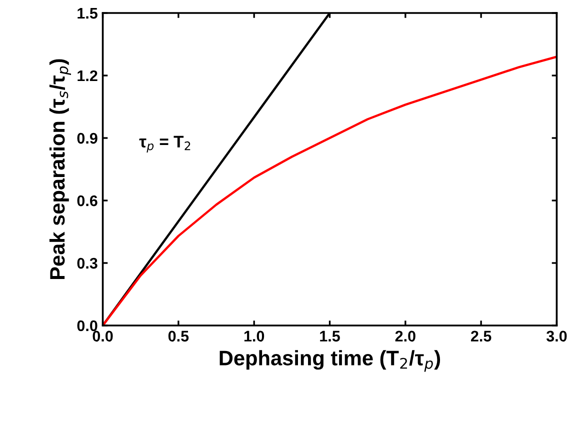 Image resolution: width=571 pixels, height=434 pixels. I want to click on x-tick-label: 3.0, so click(556, 336).